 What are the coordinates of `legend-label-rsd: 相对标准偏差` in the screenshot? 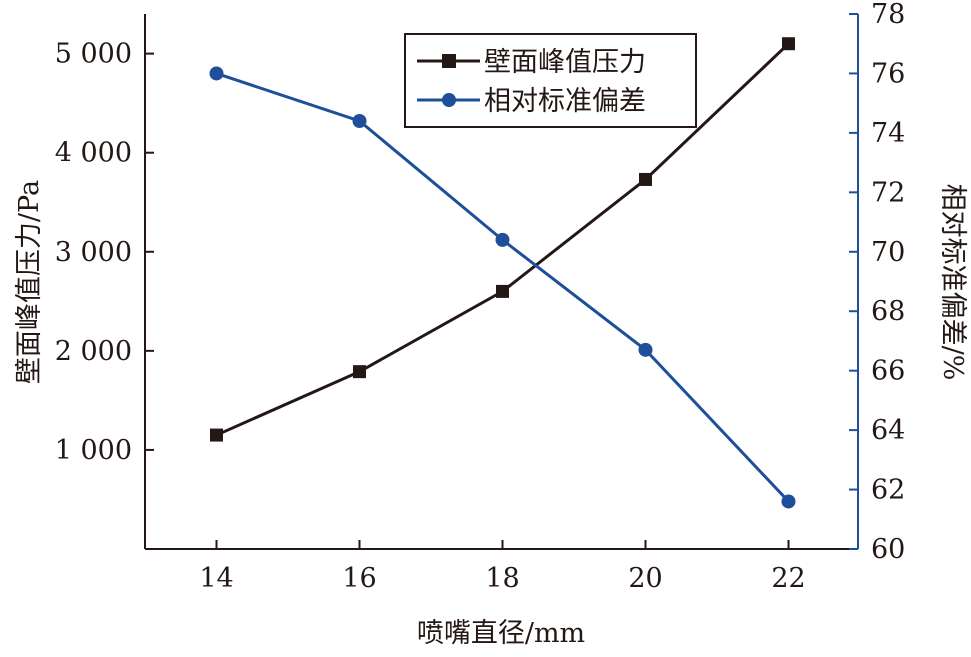 It's located at (565, 101).